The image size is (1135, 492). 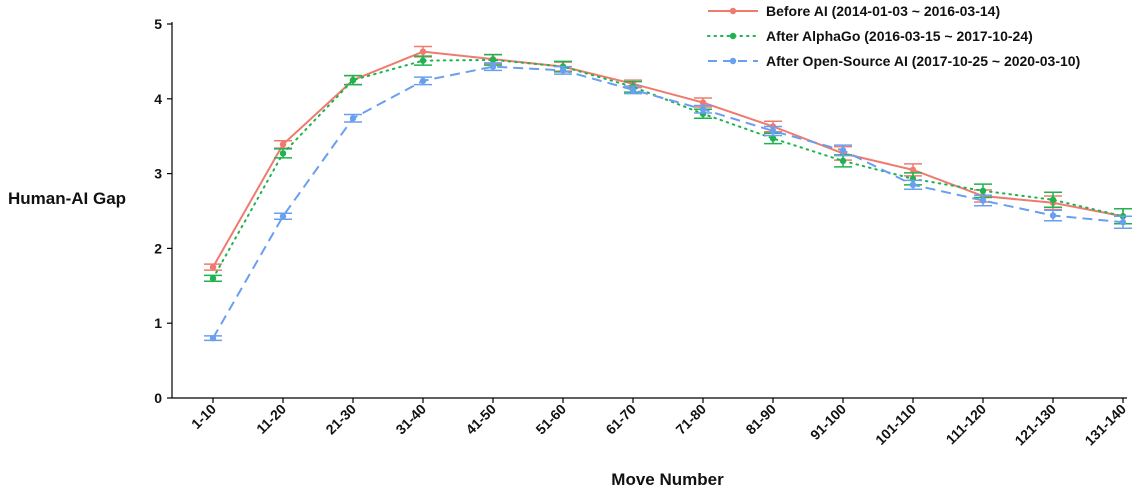 I want to click on x-tick-label: 111-120, so click(x=966, y=424).